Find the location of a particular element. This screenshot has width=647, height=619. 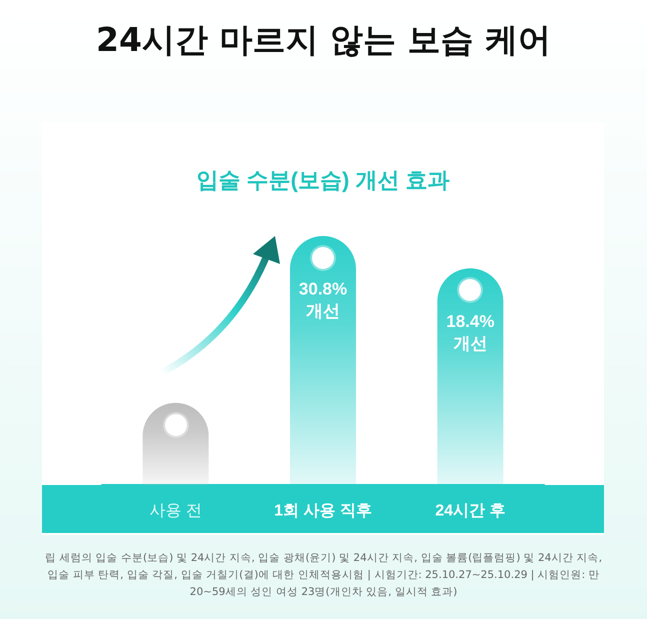

x-tick-label: 24시간 후 is located at coordinates (470, 511).